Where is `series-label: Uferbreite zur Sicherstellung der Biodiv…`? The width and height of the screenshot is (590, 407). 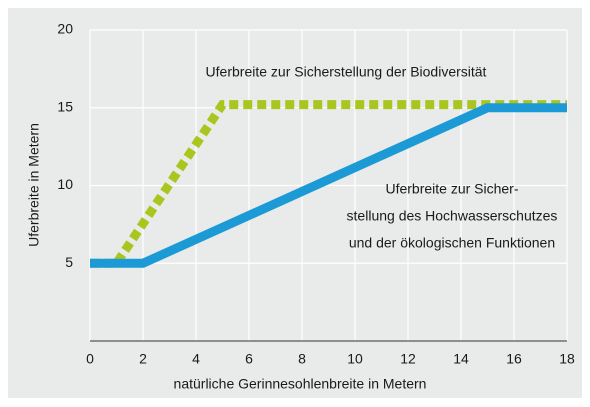
series-label: Uferbreite zur Sicherstellung der Biodiv… is located at coordinates (346, 72).